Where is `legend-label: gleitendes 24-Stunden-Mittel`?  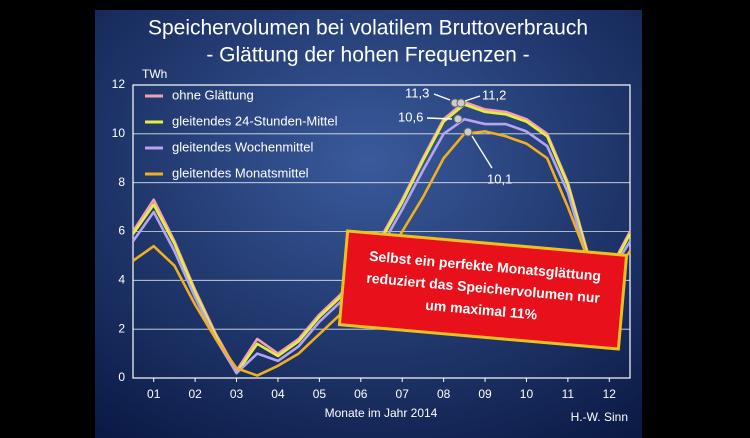 legend-label: gleitendes 24-Stunden-Mittel is located at coordinates (255, 120).